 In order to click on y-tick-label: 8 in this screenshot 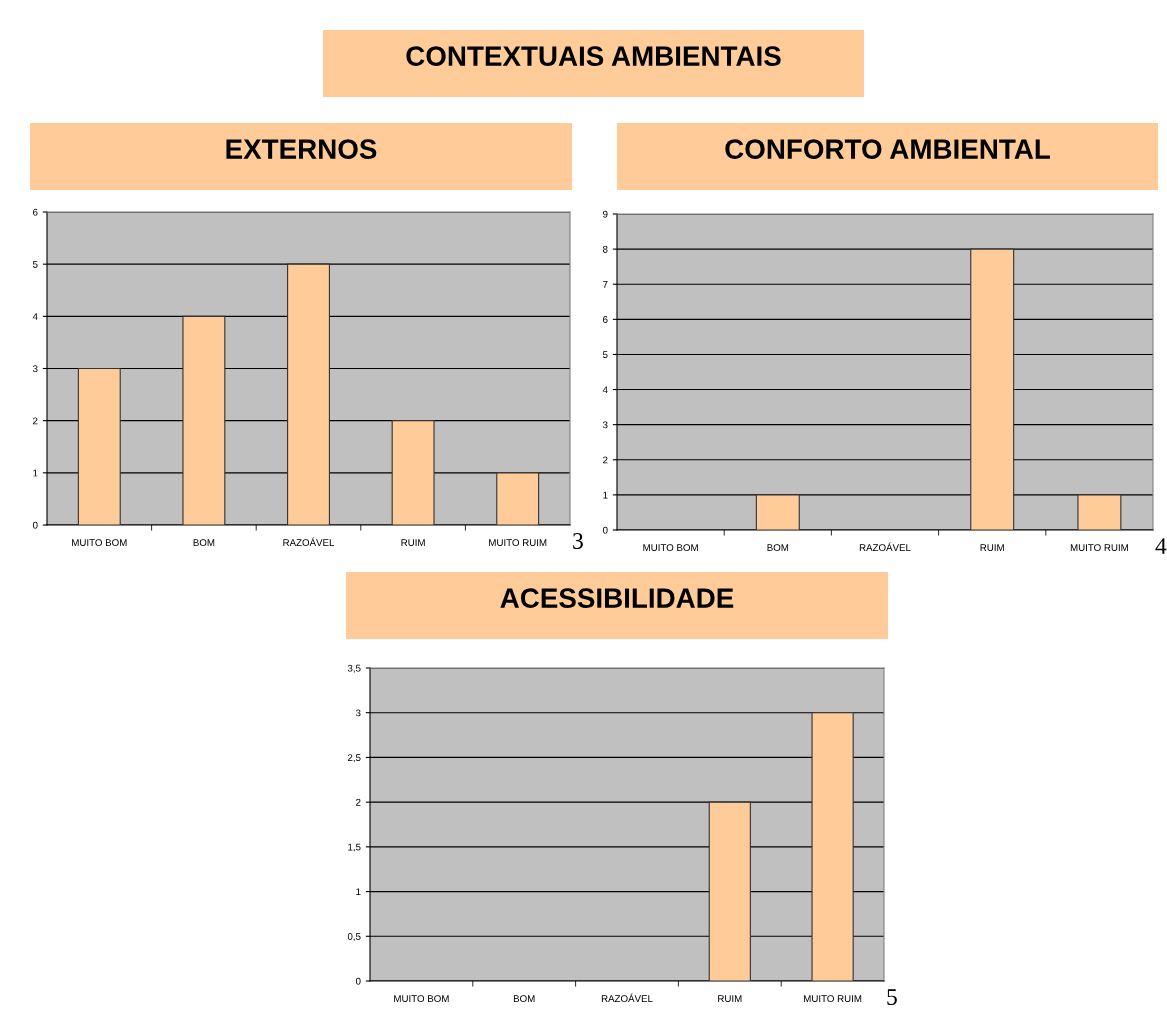, I will do `click(605, 249)`.